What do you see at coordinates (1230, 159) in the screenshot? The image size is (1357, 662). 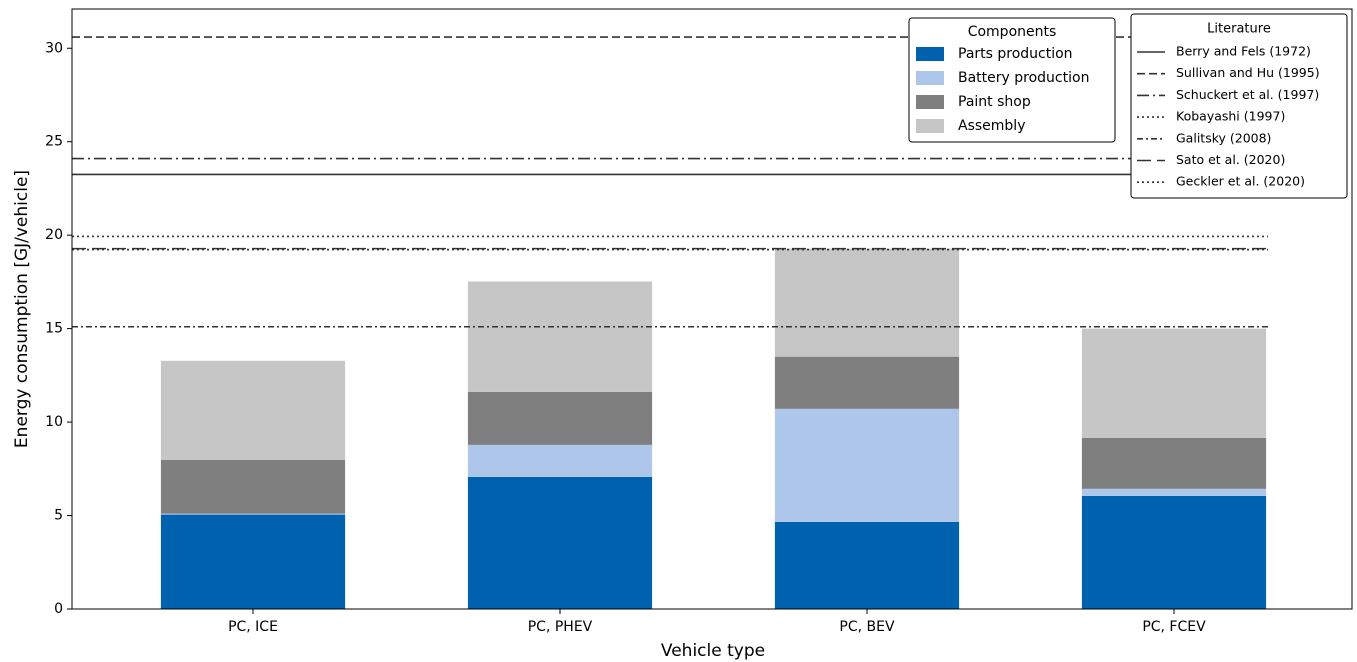 I see `legend-label: Sato et al. (2020)` at bounding box center [1230, 159].